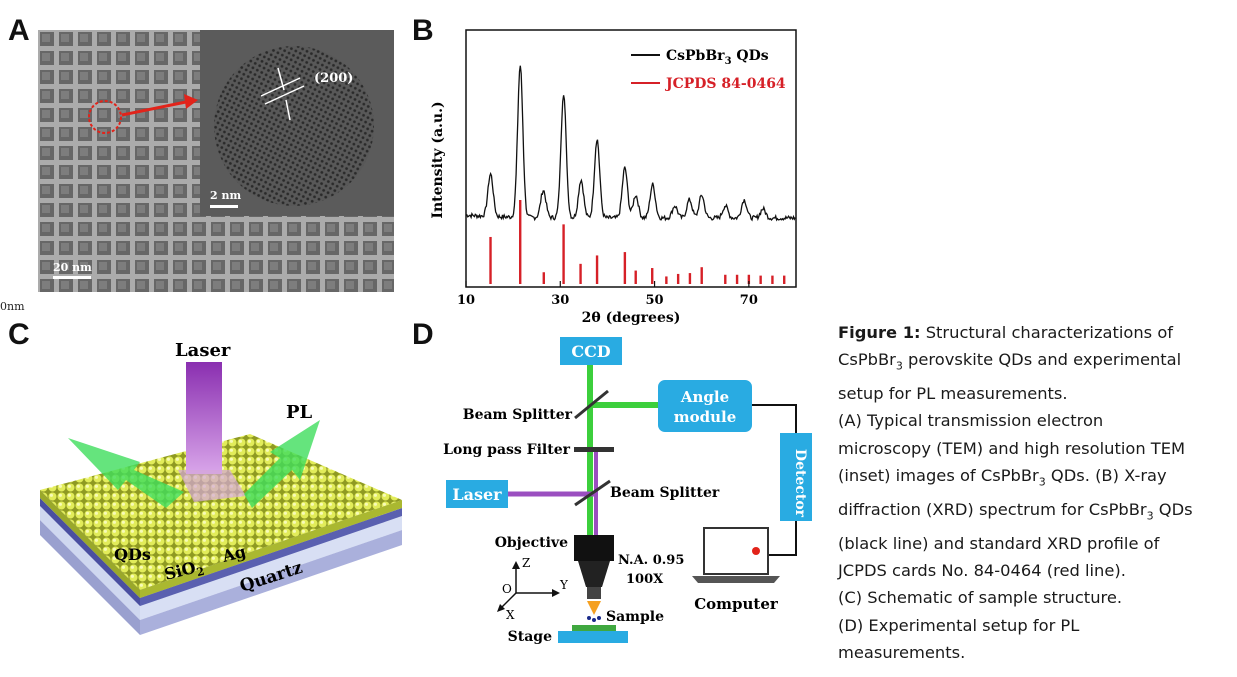 The image size is (1237, 677). I want to click on axis-z-label: Z, so click(526, 563).